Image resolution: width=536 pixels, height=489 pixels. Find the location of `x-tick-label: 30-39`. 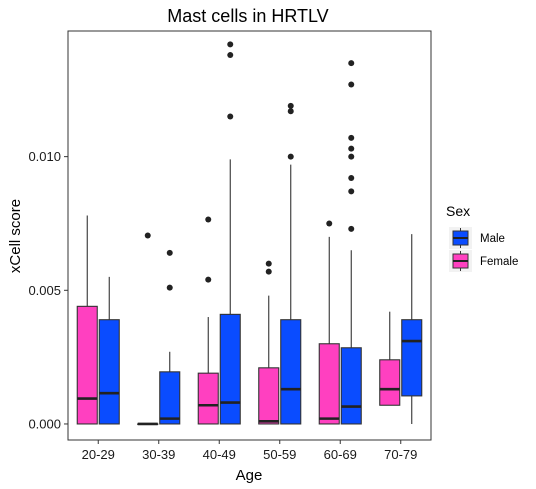

x-tick-label: 30-39 is located at coordinates (158, 454).